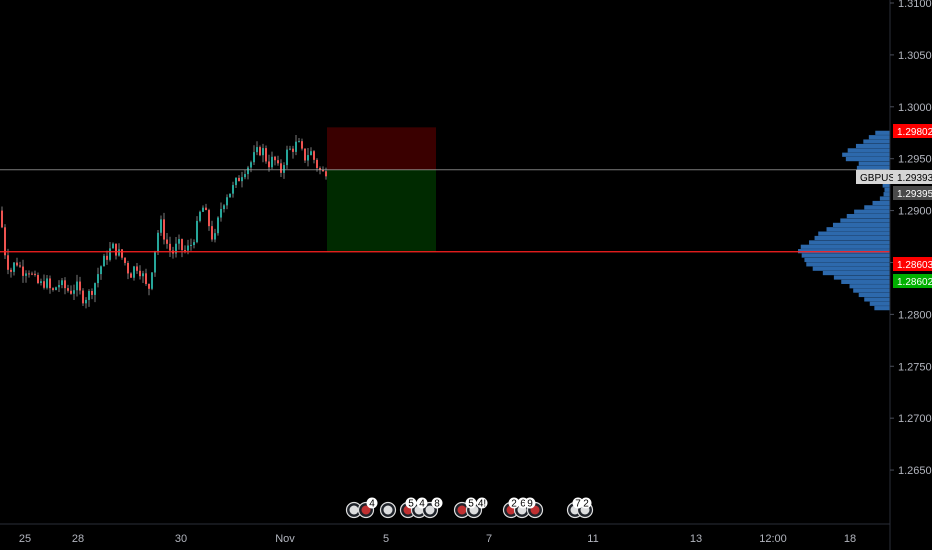 The width and height of the screenshot is (932, 550). I want to click on event-flag-dot, so click(462, 510).